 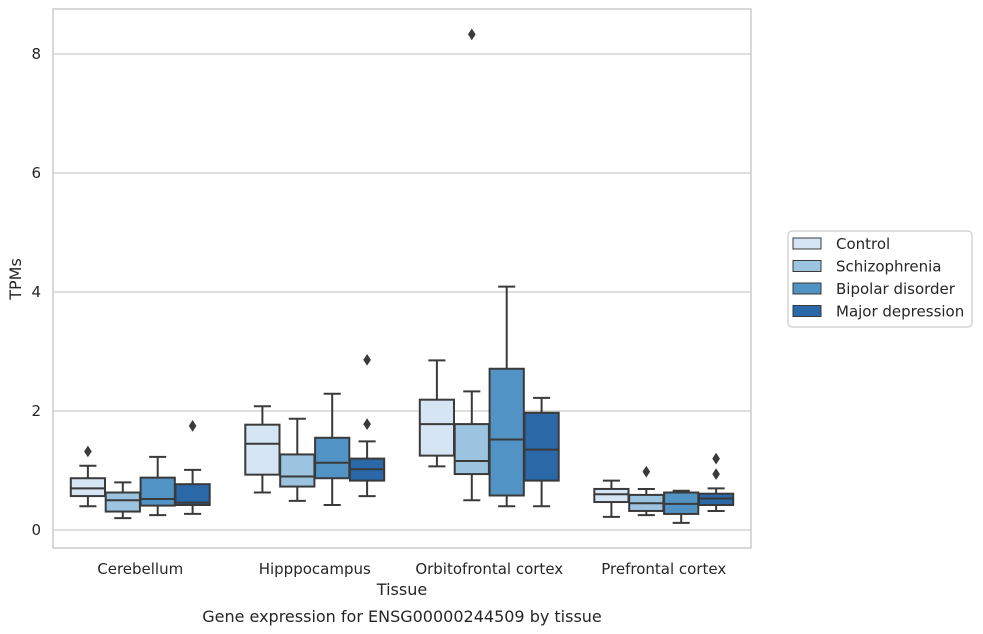 I want to click on legend-frame, so click(x=880, y=279).